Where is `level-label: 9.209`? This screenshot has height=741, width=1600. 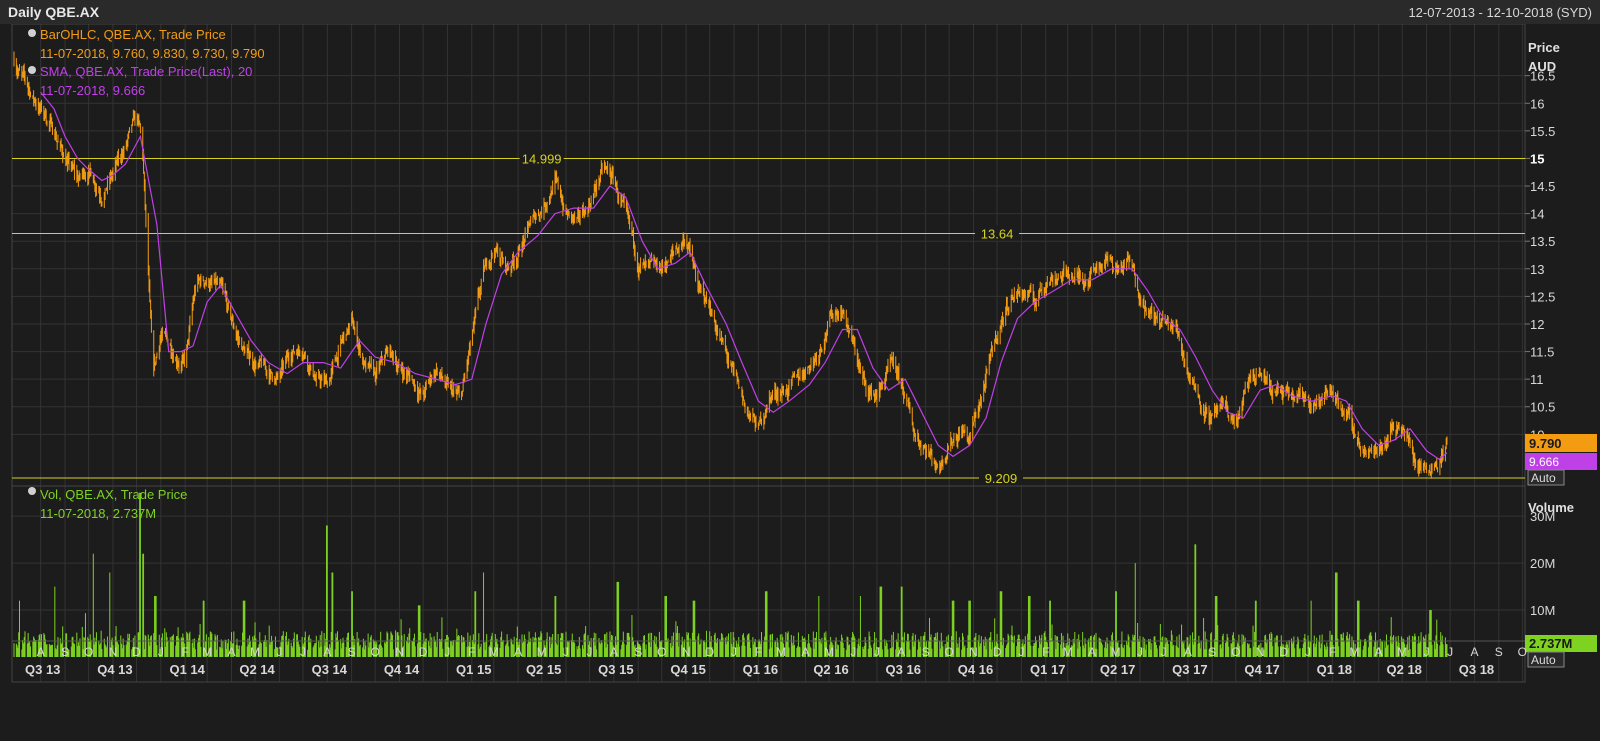
level-label: 9.209 is located at coordinates (1001, 478).